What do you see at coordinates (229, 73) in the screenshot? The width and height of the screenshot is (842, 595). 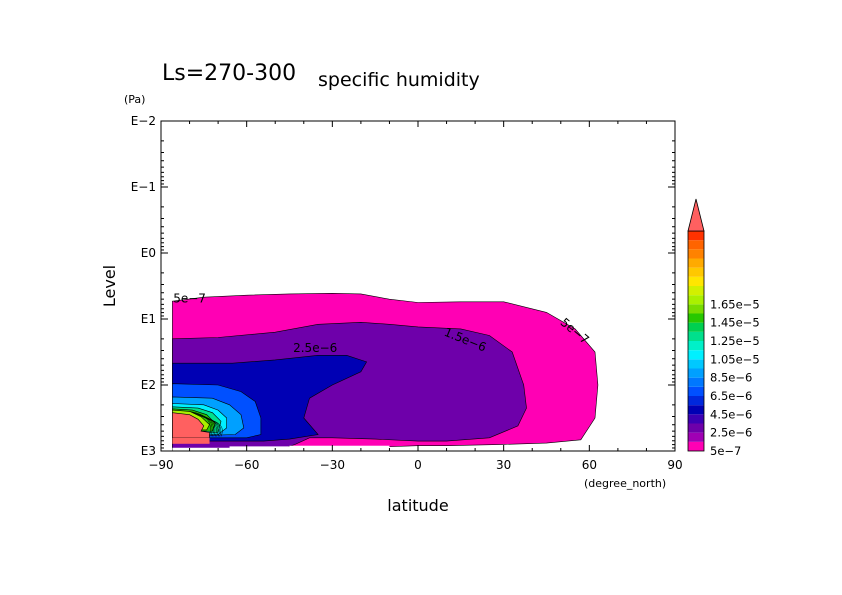 I see `chart-title: Ls=270-300` at bounding box center [229, 73].